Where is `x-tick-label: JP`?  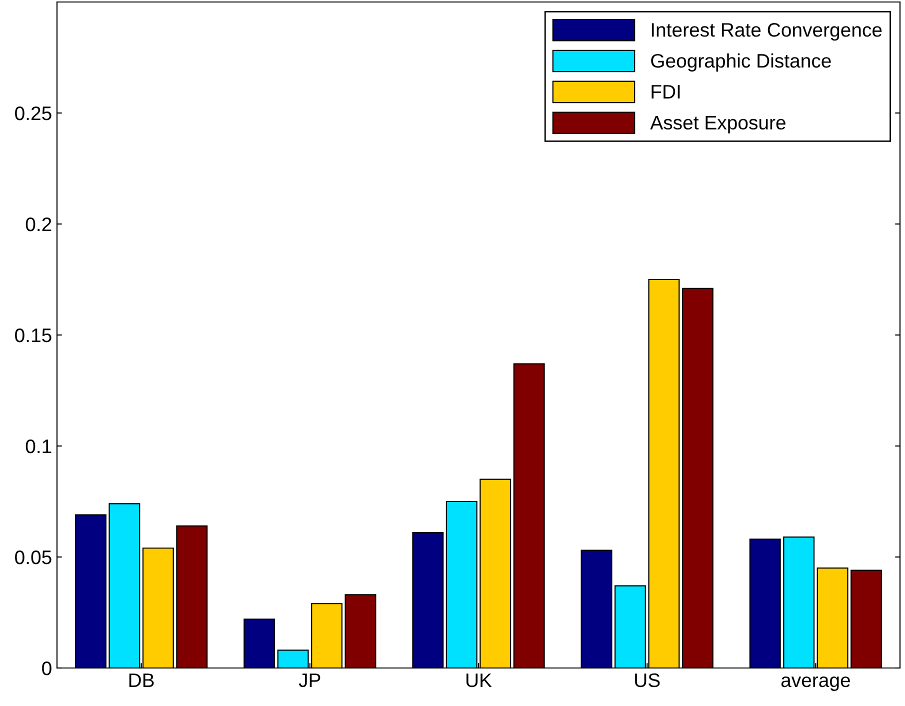 x-tick-label: JP is located at coordinates (309, 681).